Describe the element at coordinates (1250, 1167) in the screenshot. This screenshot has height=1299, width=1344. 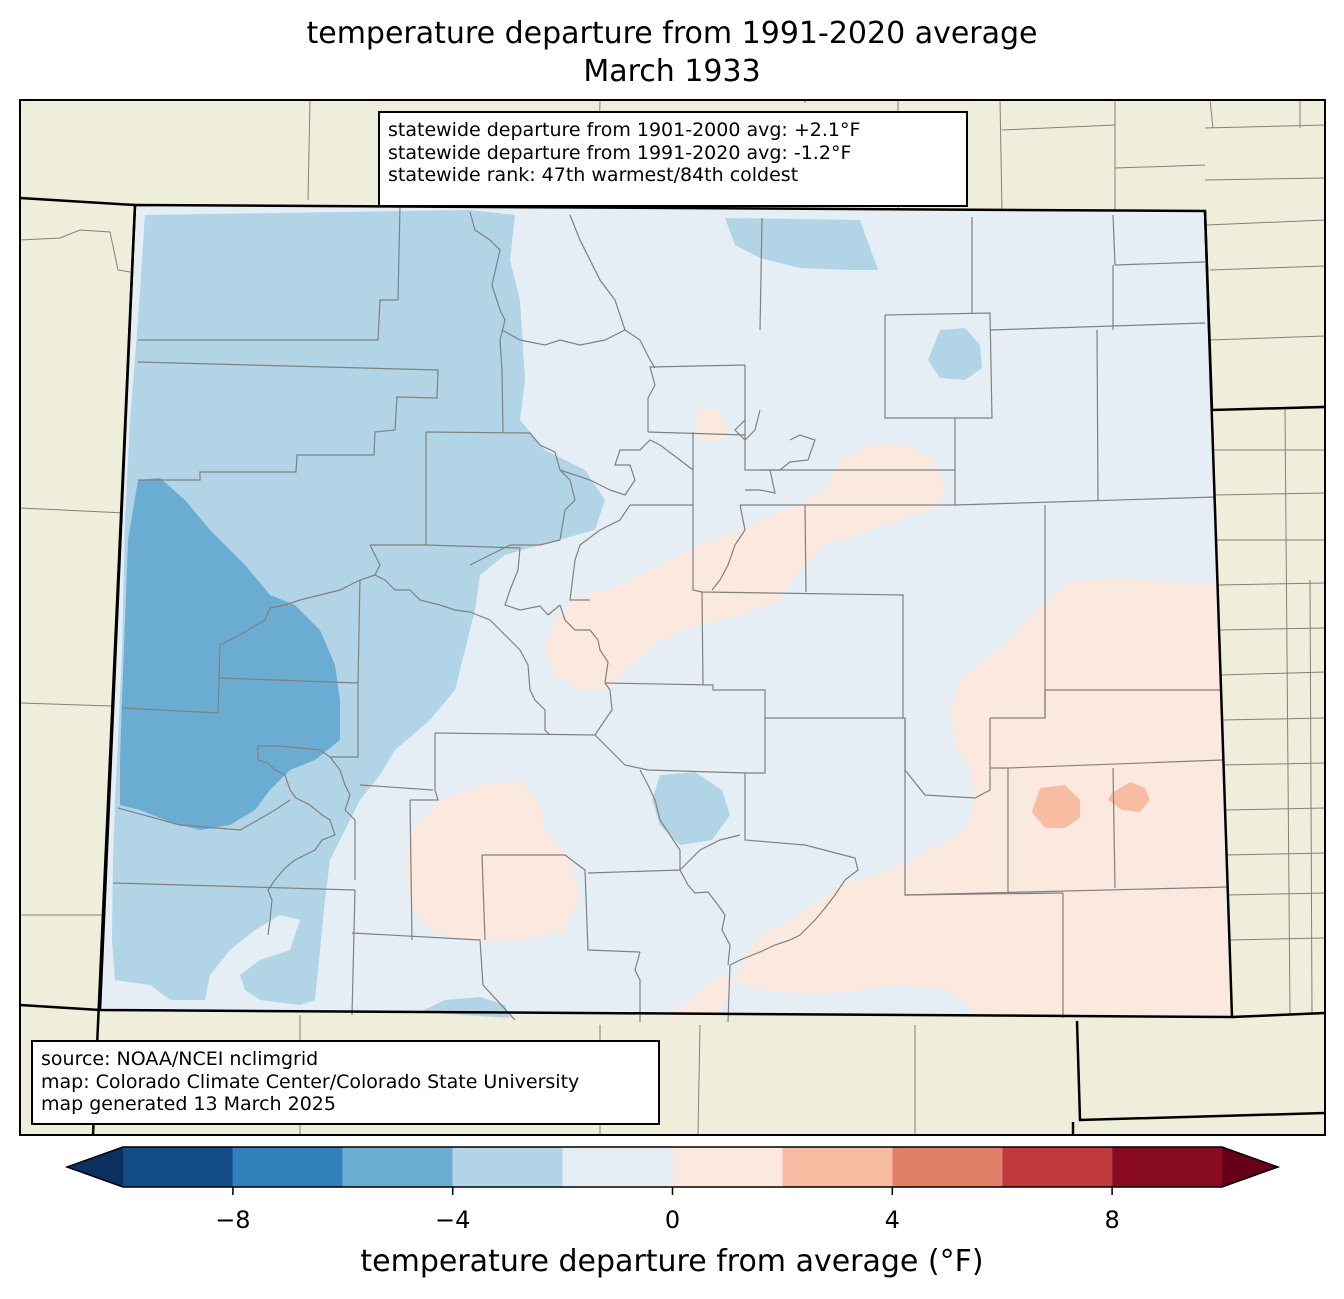
I see `colorbar-over-arrow` at that location.